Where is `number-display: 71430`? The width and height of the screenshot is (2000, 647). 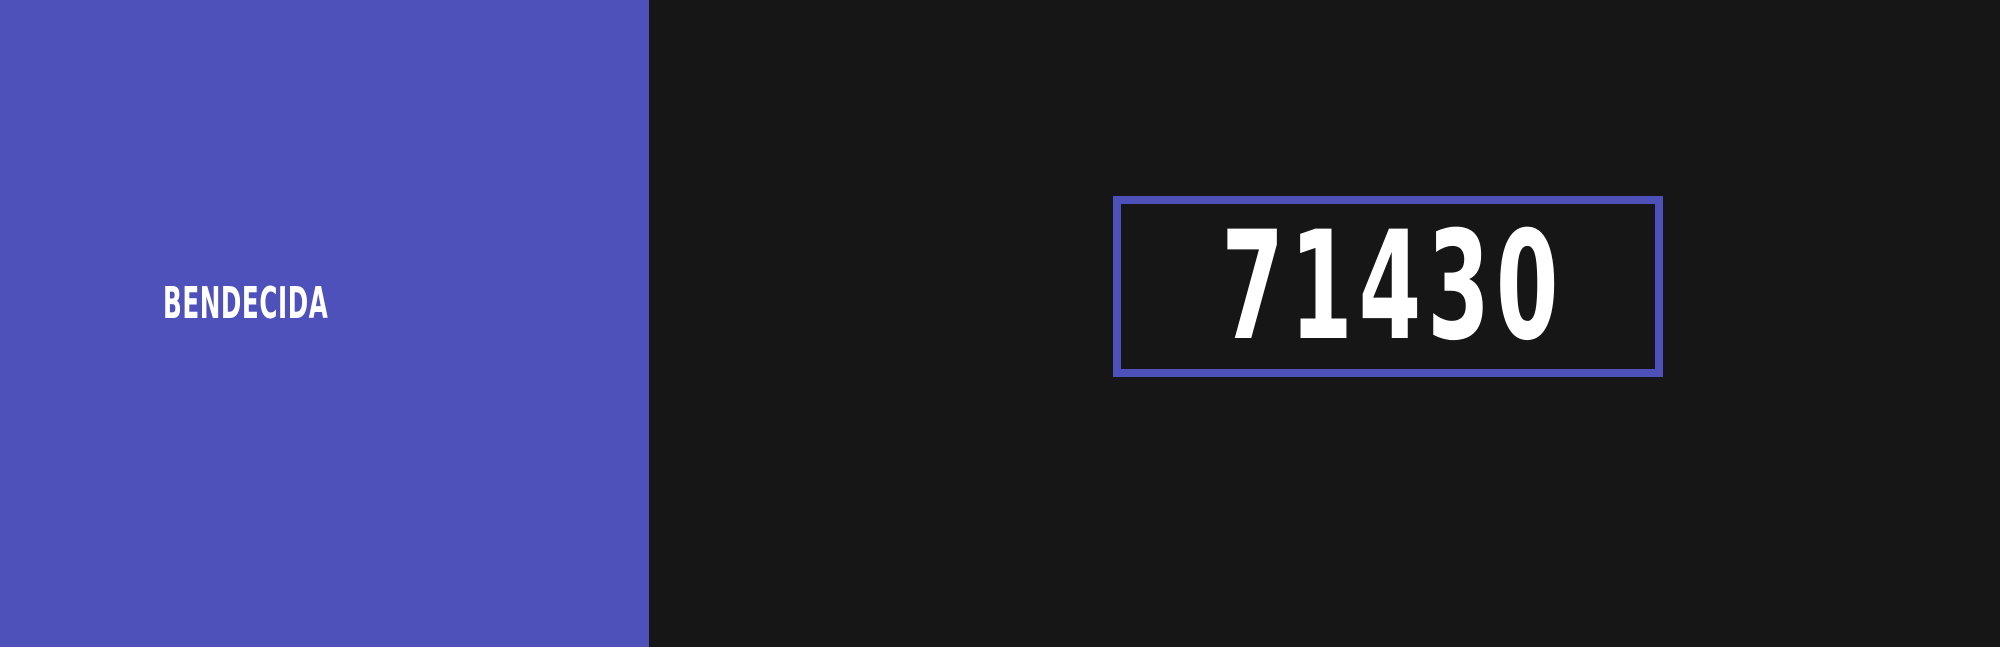
number-display: 71430 is located at coordinates (1393, 286).